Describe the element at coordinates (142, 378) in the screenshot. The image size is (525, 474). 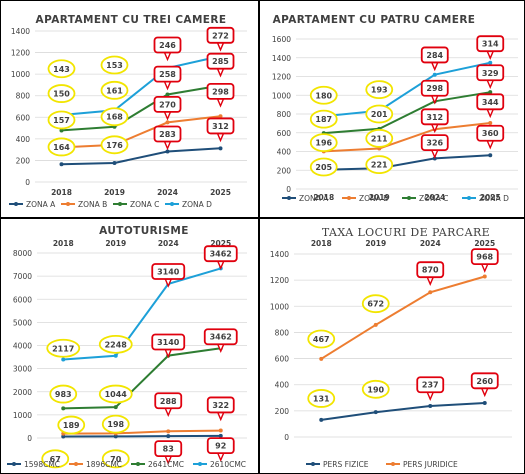
I see `series-line-2641cmc` at that location.